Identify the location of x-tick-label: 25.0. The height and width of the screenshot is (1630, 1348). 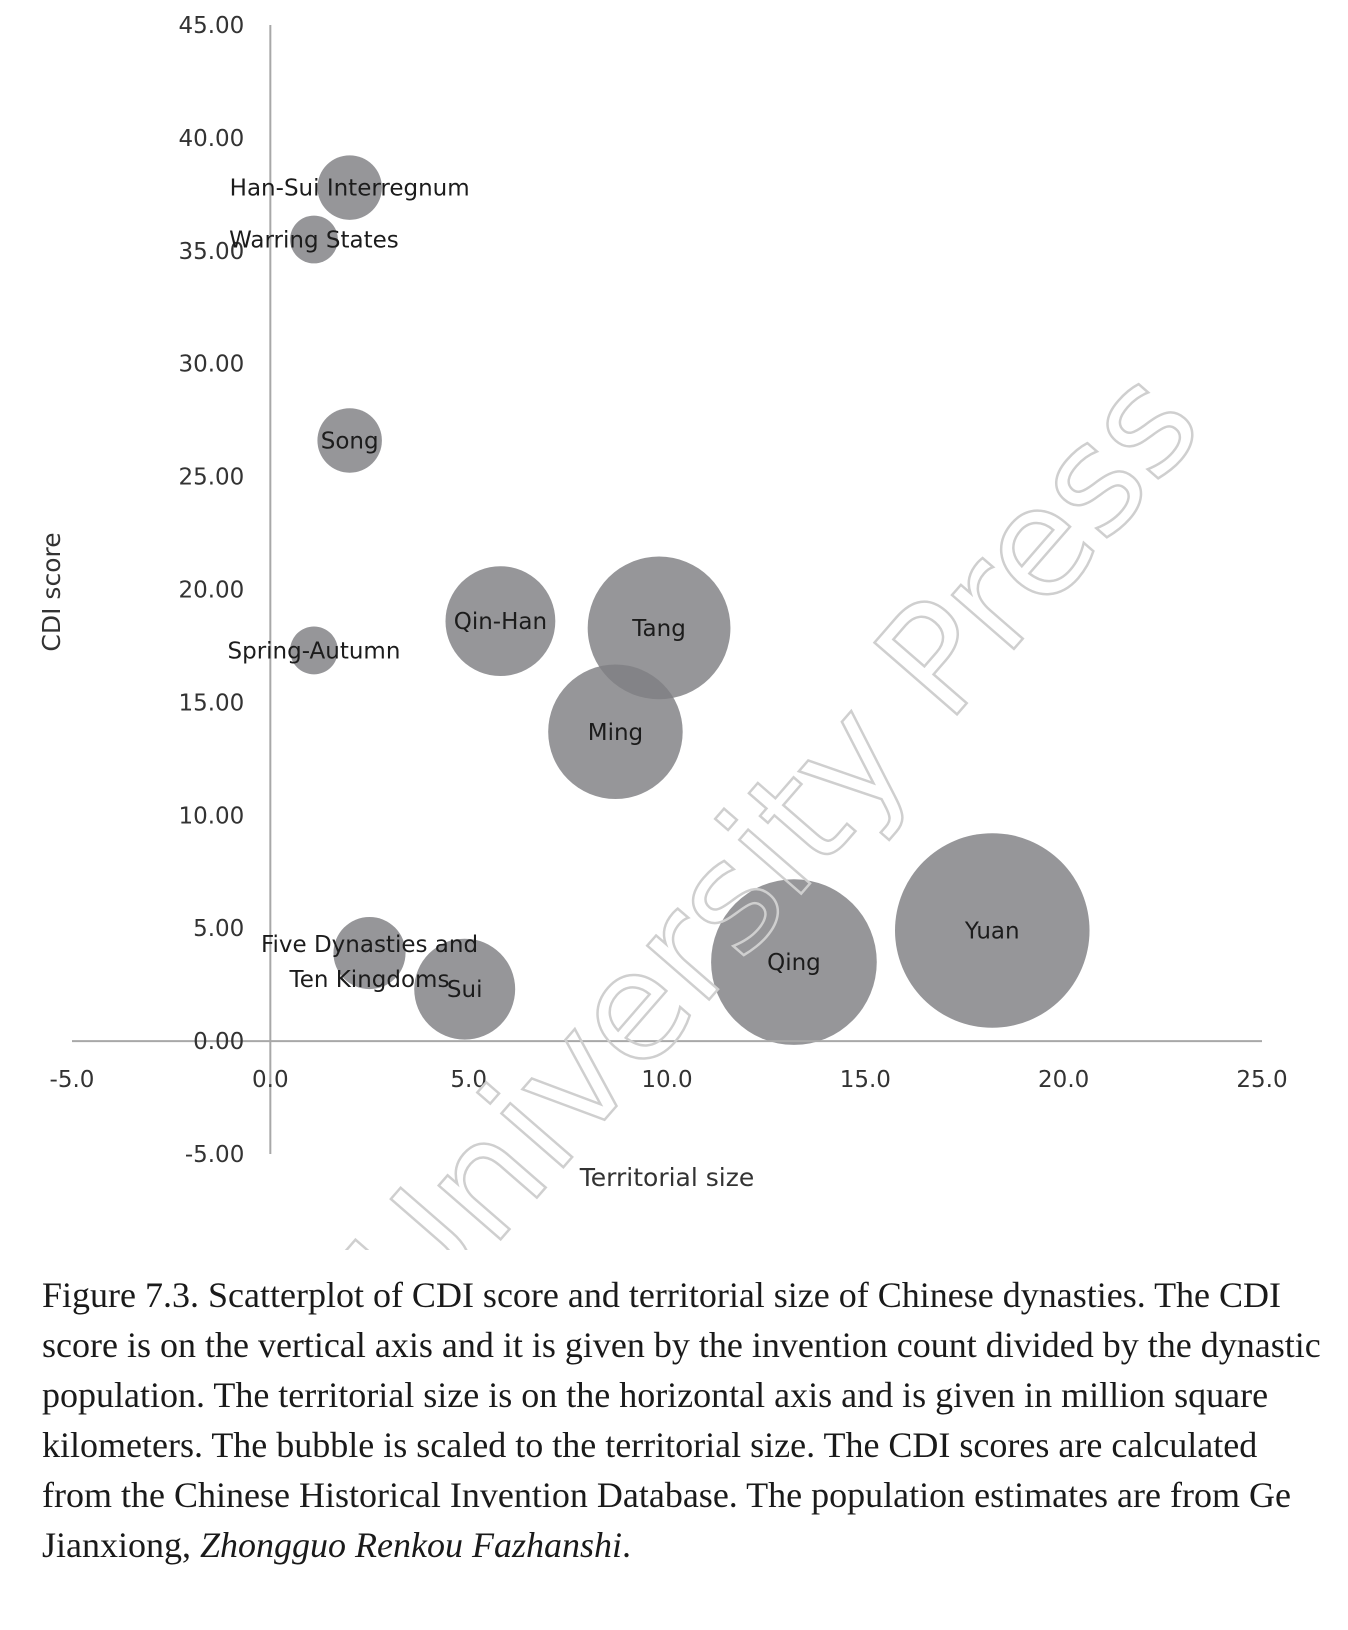
(1261, 1080).